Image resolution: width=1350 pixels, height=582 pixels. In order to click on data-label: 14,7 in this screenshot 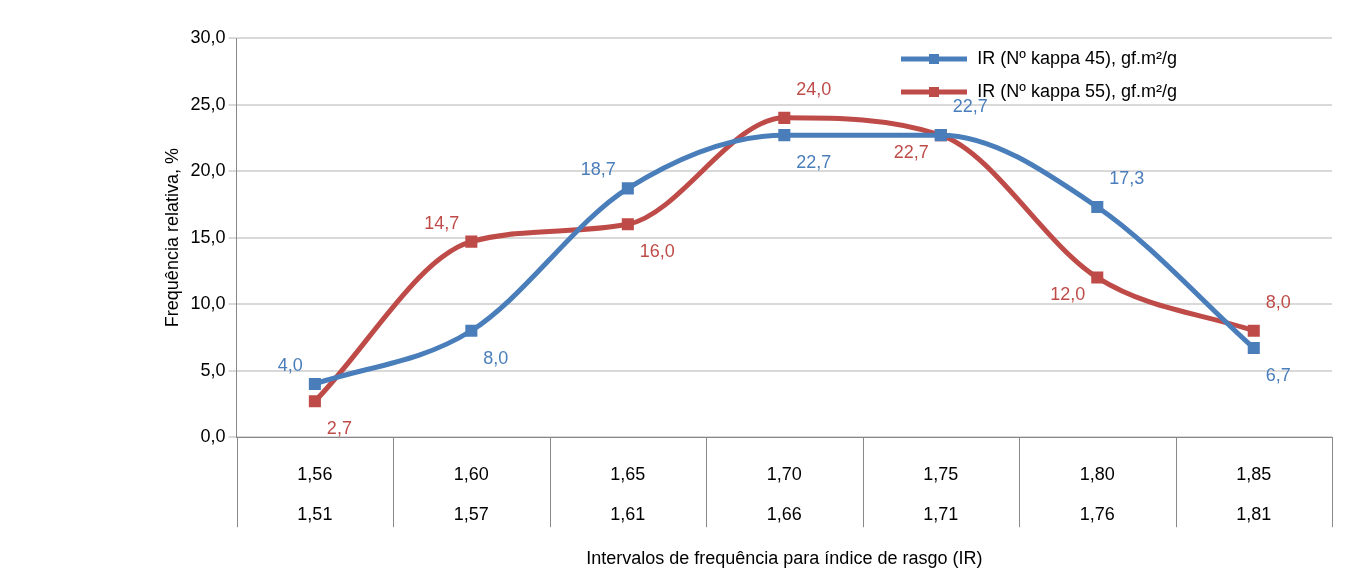, I will do `click(442, 222)`.